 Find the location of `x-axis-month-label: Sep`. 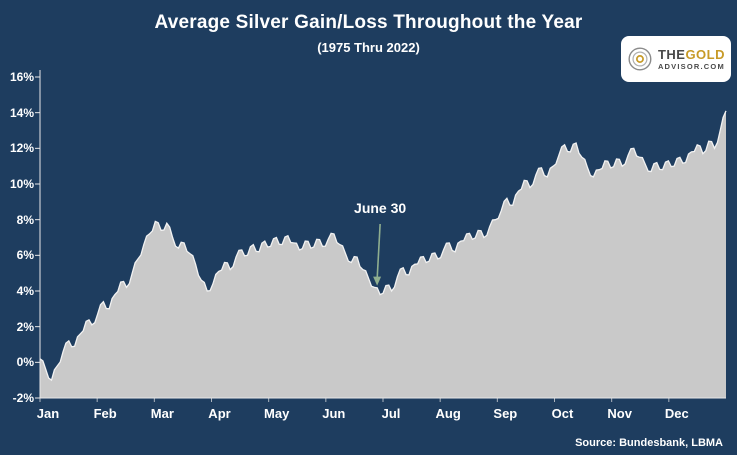

x-axis-month-label: Sep is located at coordinates (505, 413).